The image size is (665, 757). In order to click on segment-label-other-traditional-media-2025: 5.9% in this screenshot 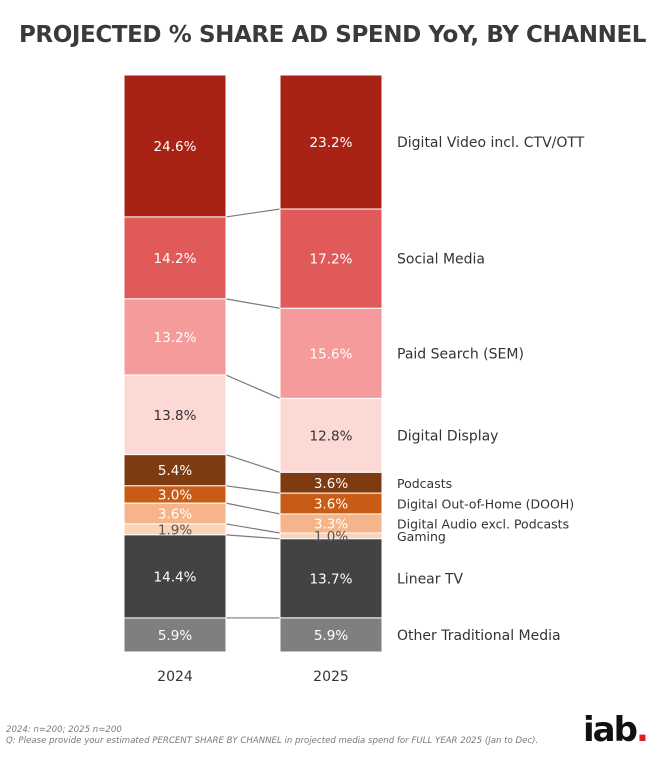, I will do `click(331, 636)`.